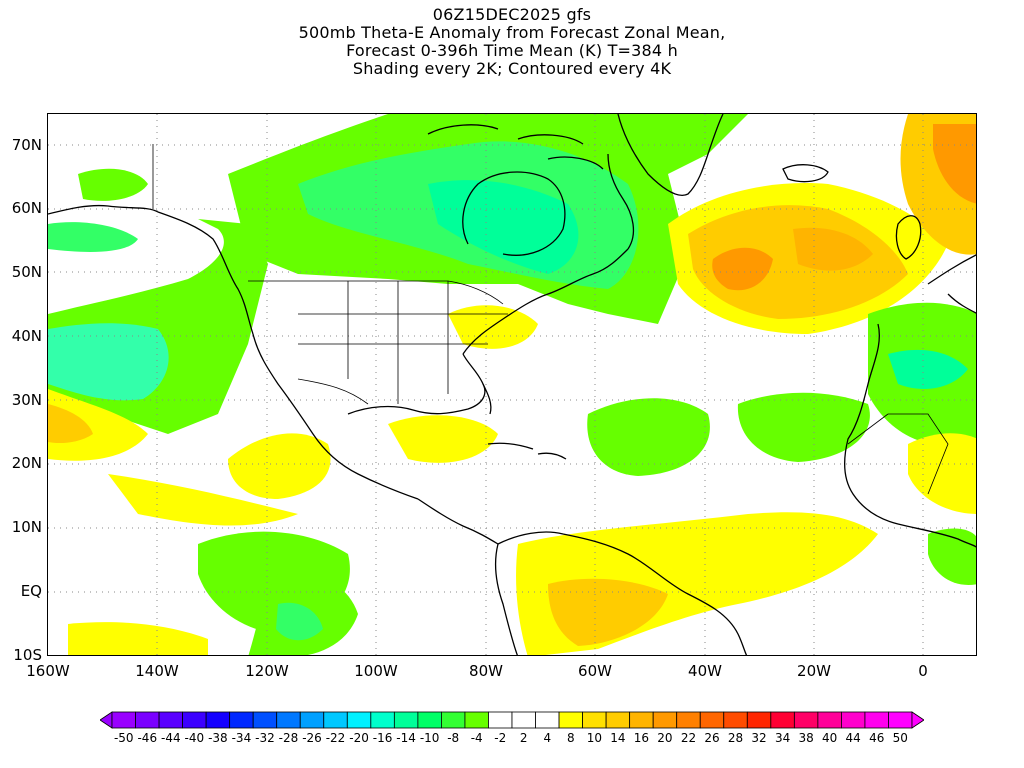  Describe the element at coordinates (512, 68) in the screenshot. I see `title-shading-note: Shading every 2K; Contoured every 4K` at that location.